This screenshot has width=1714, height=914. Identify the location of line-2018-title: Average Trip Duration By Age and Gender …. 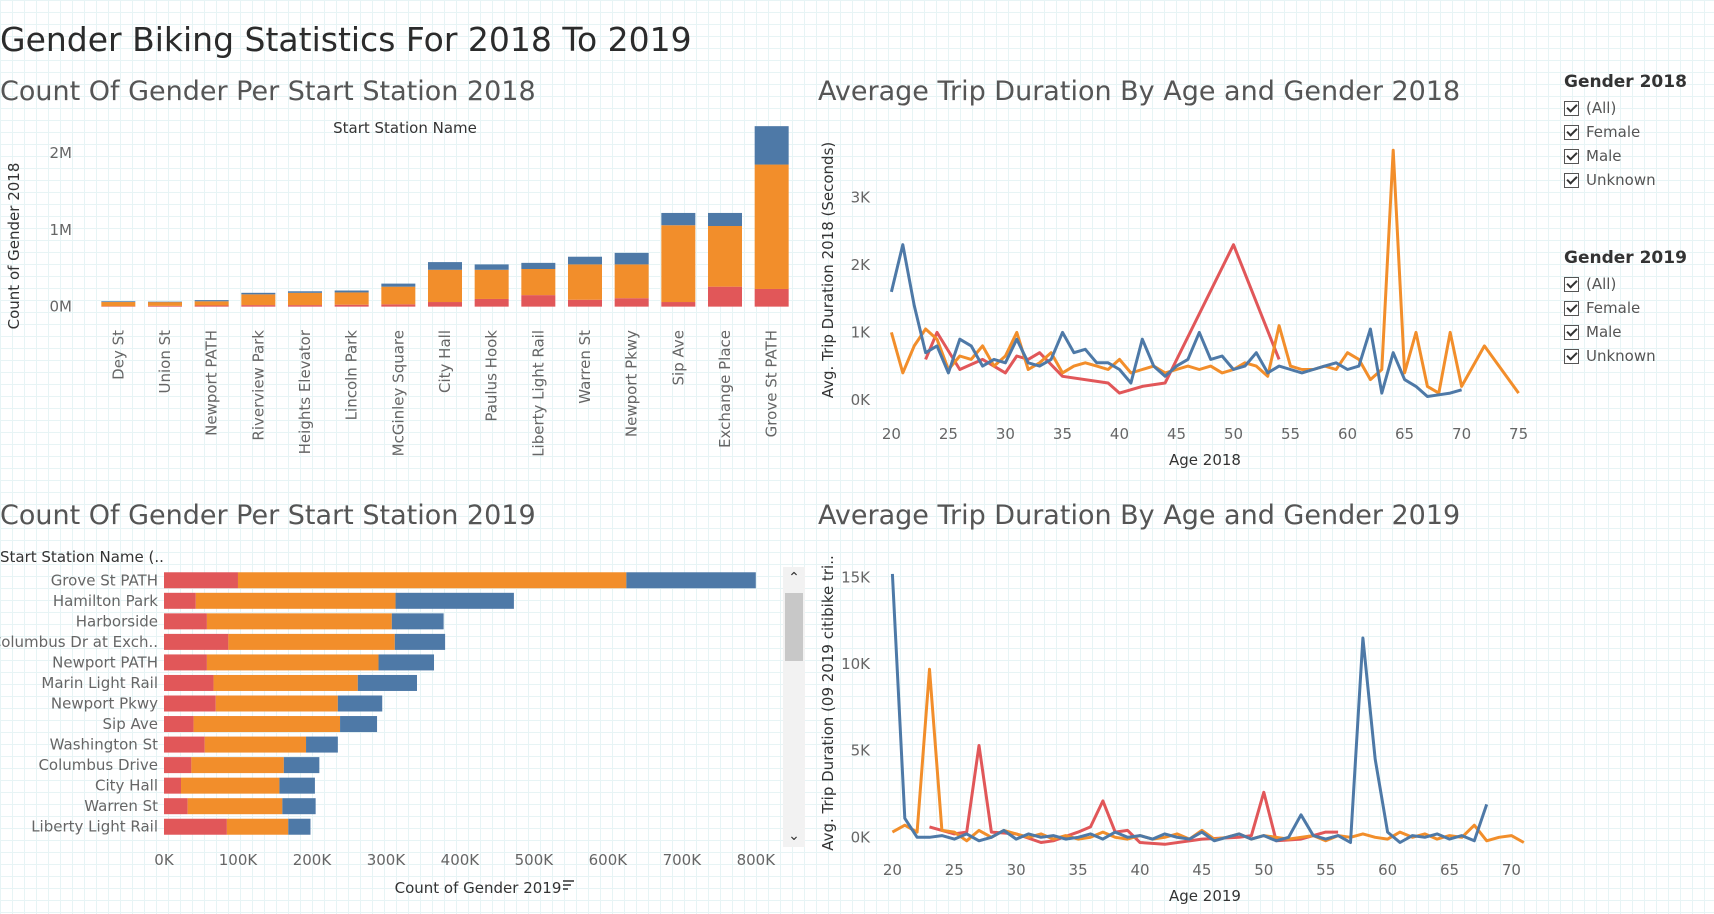
(1139, 91).